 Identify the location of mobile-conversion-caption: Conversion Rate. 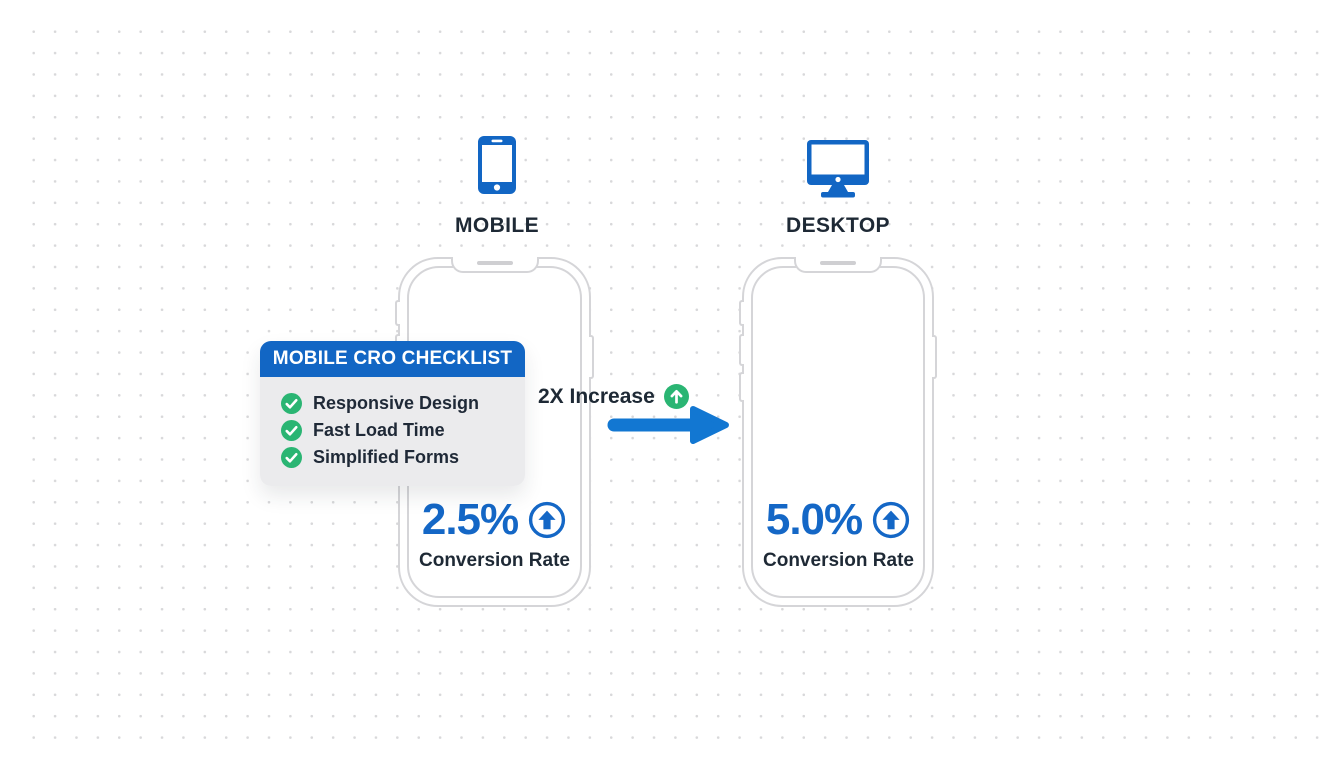
(494, 560).